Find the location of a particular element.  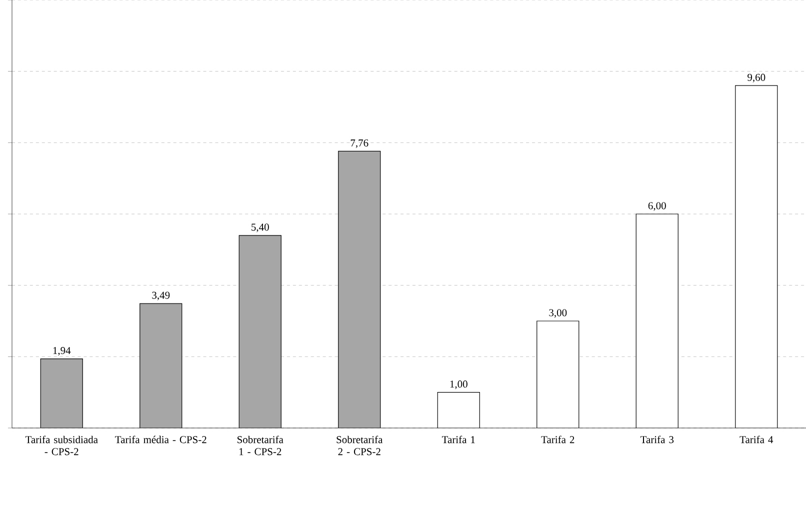

data-label: 7,76 is located at coordinates (359, 143).